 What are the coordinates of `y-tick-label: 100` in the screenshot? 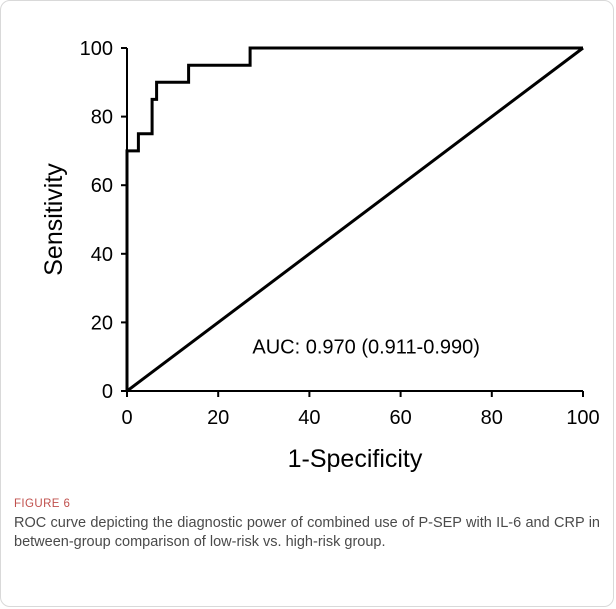 It's located at (96, 49).